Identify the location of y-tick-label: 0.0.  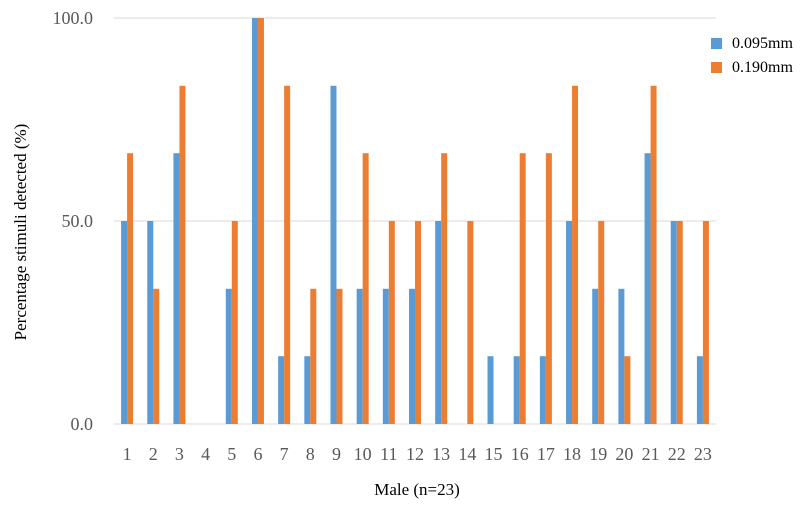
(82, 424).